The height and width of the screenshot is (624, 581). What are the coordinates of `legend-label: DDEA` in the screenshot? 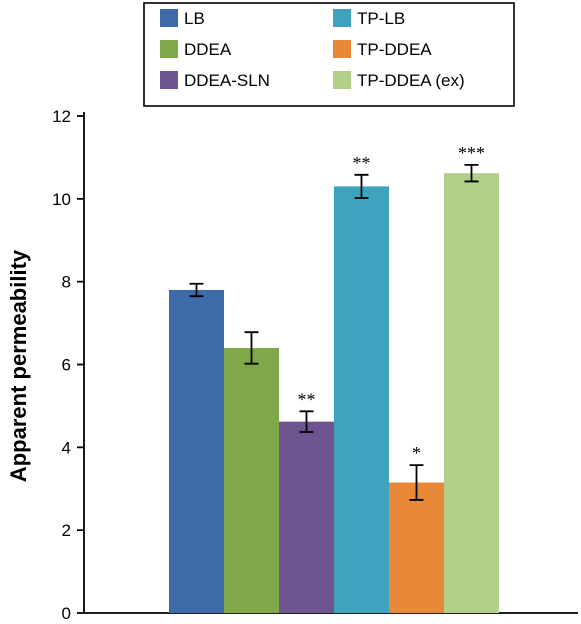 It's located at (208, 49).